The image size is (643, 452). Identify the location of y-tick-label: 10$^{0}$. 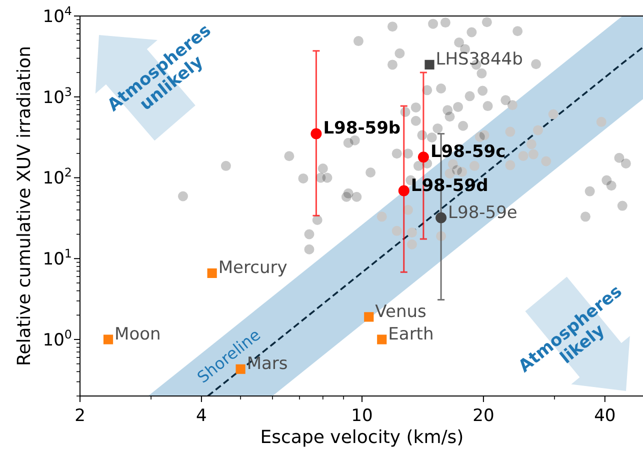
(57, 338).